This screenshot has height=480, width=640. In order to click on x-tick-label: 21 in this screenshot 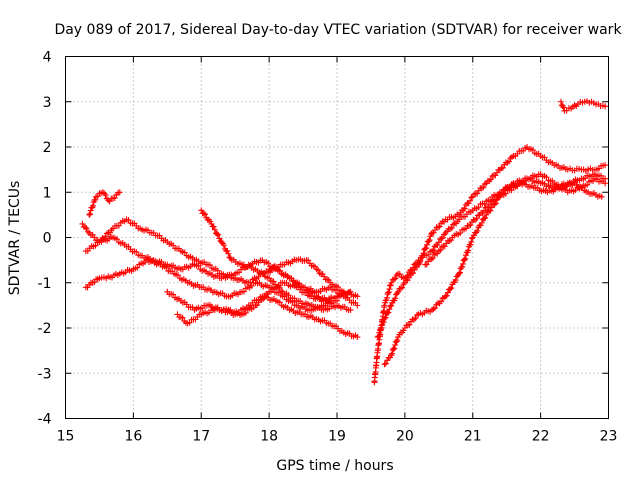, I will do `click(473, 437)`.